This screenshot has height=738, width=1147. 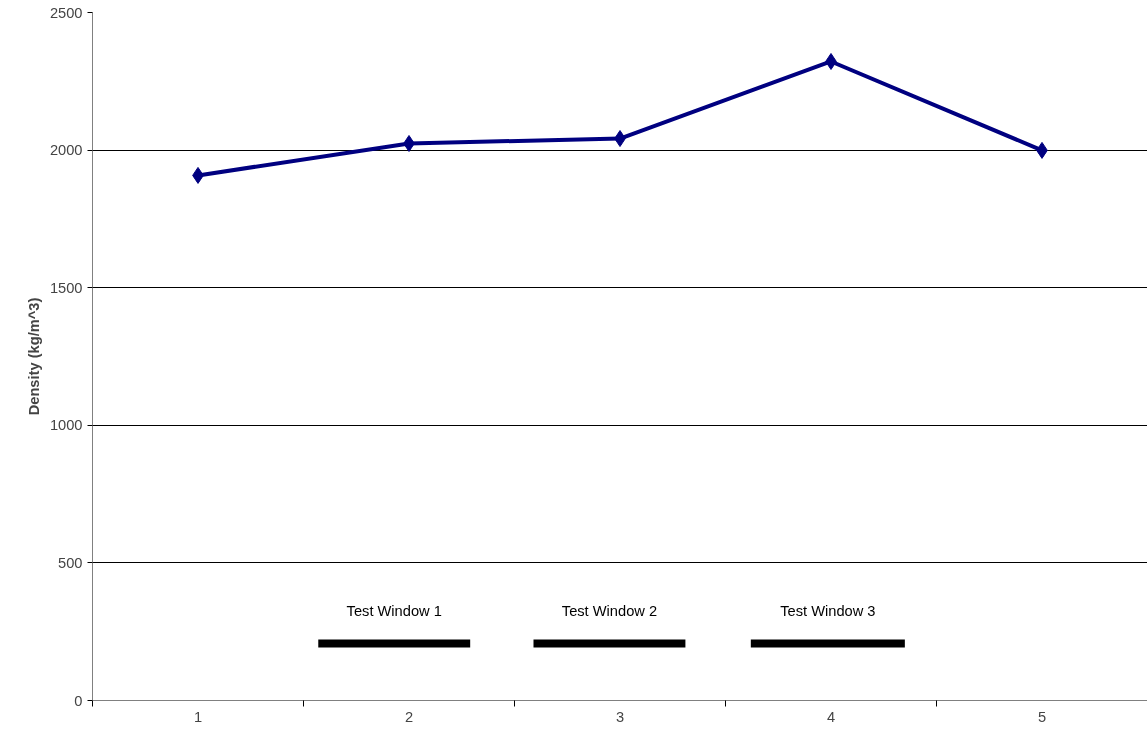 What do you see at coordinates (1042, 716) in the screenshot?
I see `x-tick-label: 5` at bounding box center [1042, 716].